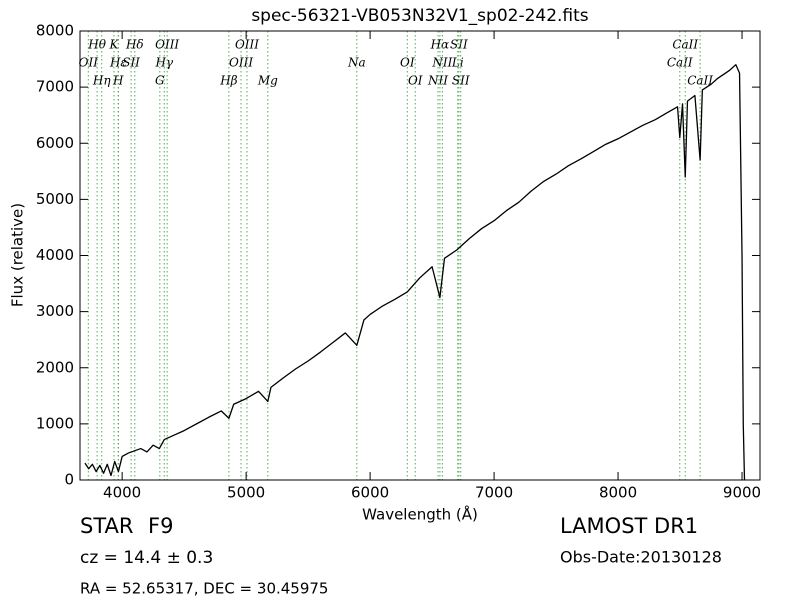 The image size is (800, 600). Describe the element at coordinates (742, 493) in the screenshot. I see `x-tick-label: 9000` at that location.